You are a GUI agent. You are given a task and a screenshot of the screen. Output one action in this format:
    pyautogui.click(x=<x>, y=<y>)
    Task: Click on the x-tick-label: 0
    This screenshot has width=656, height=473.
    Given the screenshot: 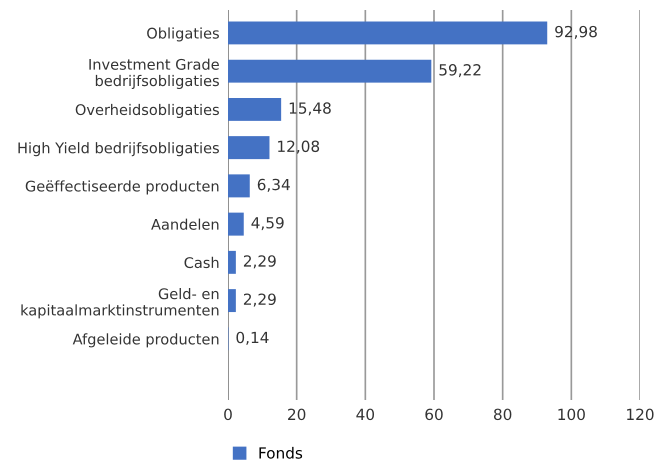 What is the action you would take?
    pyautogui.click(x=228, y=414)
    